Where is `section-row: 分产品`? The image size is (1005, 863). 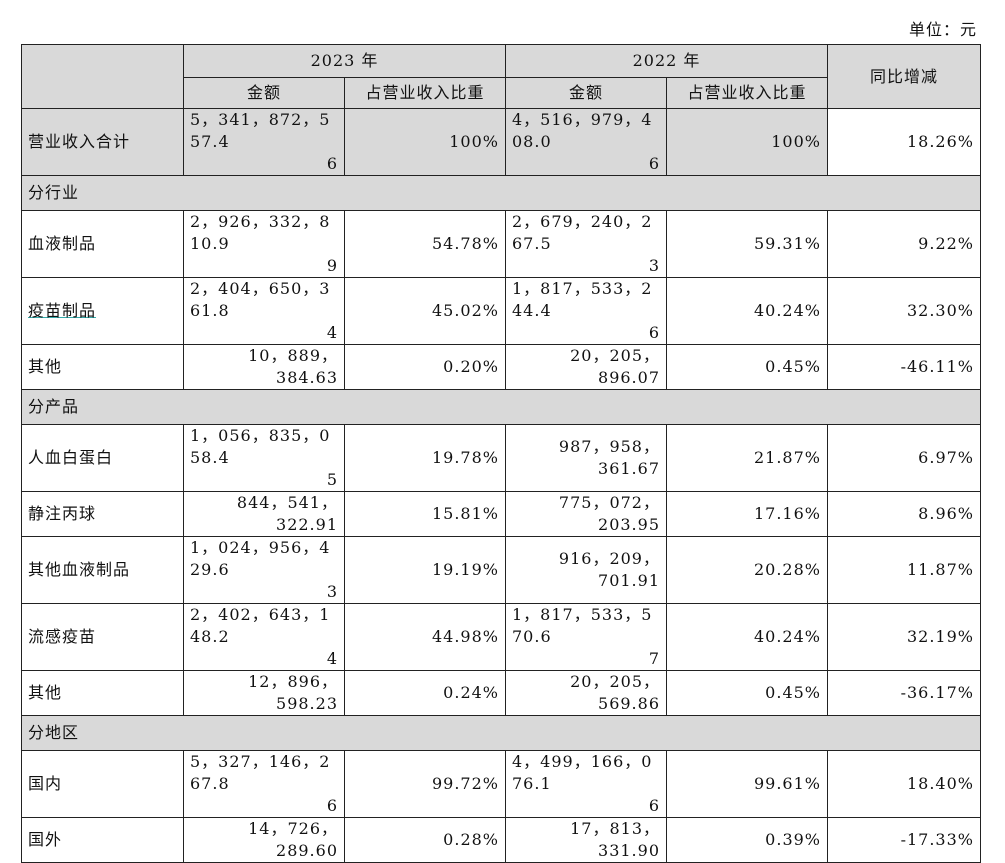 section-row: 分产品 is located at coordinates (501, 407).